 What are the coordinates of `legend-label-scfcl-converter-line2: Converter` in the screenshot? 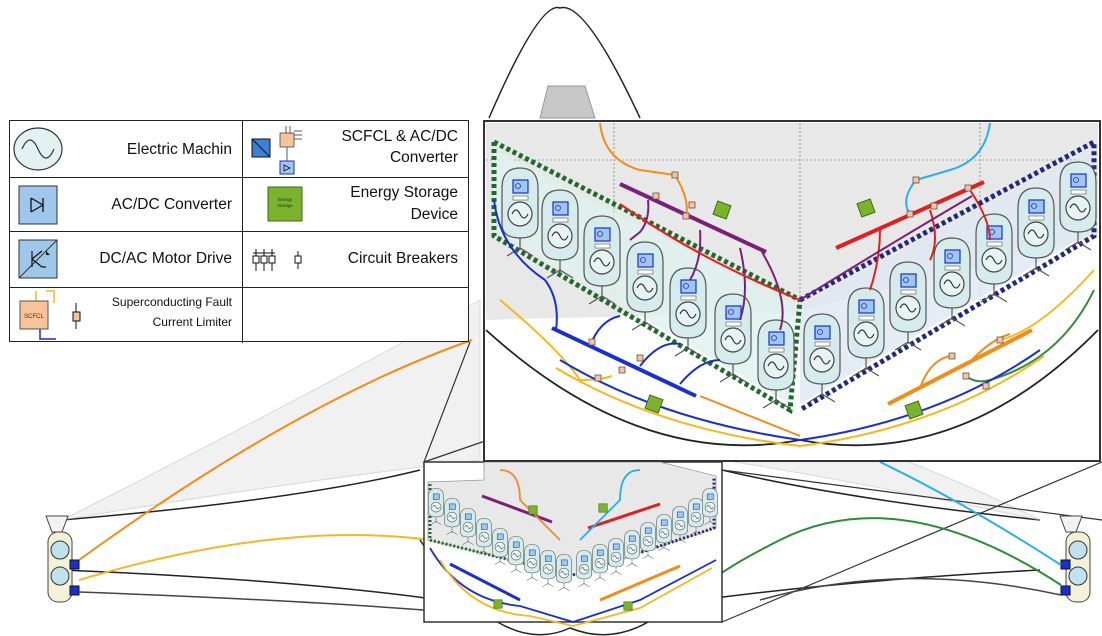 It's located at (423, 157).